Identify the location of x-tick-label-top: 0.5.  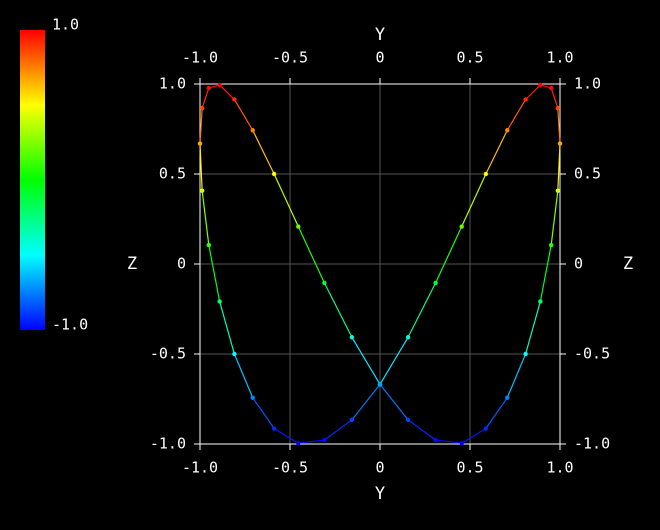
(469, 58).